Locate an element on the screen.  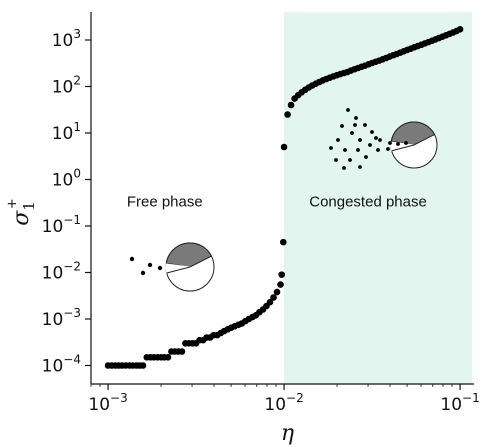
y-tick-label: 10⁻² is located at coordinates (61, 271).